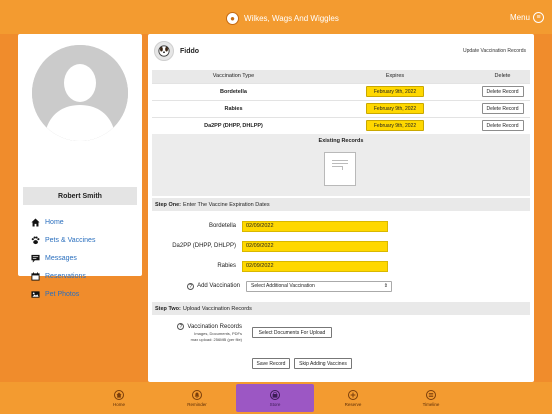 The height and width of the screenshot is (414, 552). I want to click on tab-label: Reminder, so click(197, 404).